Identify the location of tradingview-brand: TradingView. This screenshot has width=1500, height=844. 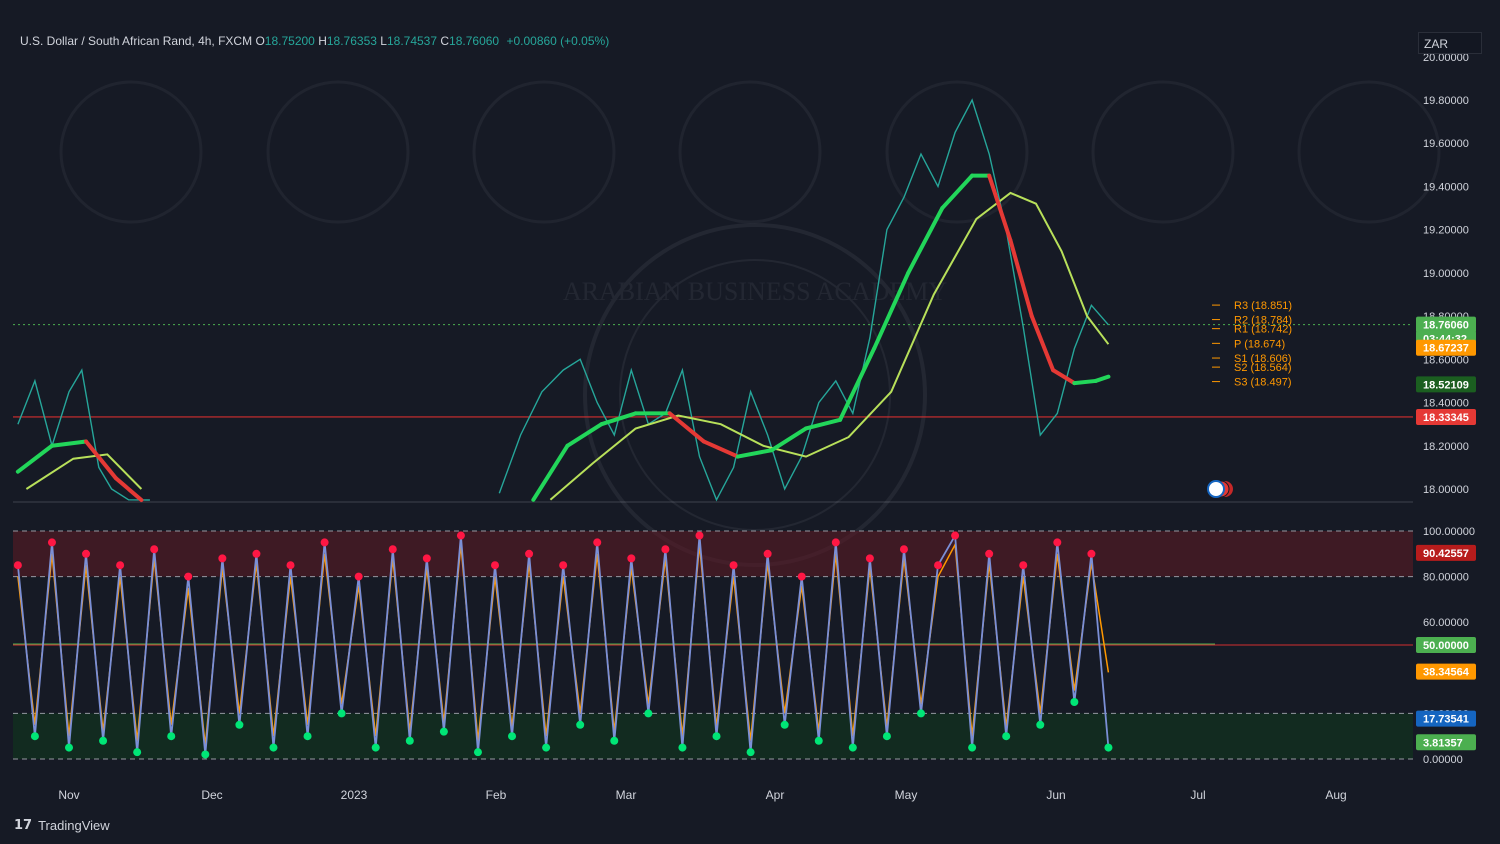
(74, 825).